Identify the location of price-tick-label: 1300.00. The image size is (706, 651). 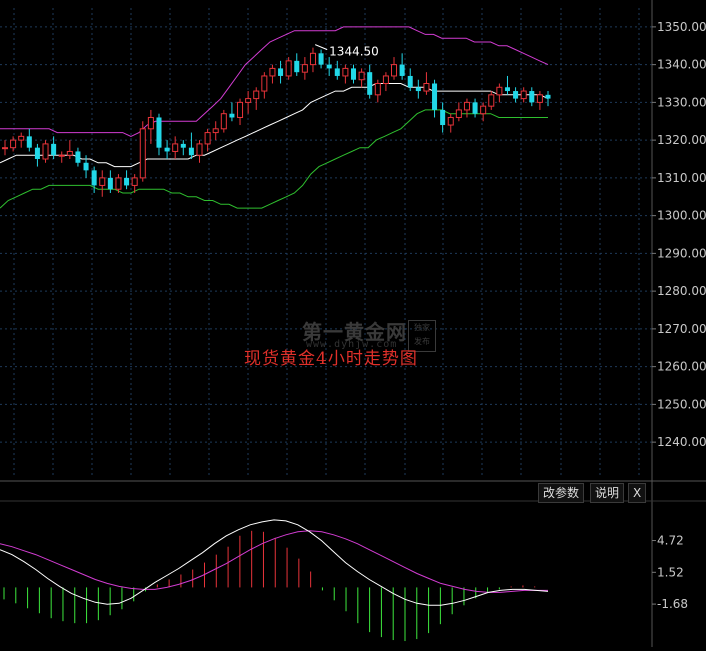
(681, 216).